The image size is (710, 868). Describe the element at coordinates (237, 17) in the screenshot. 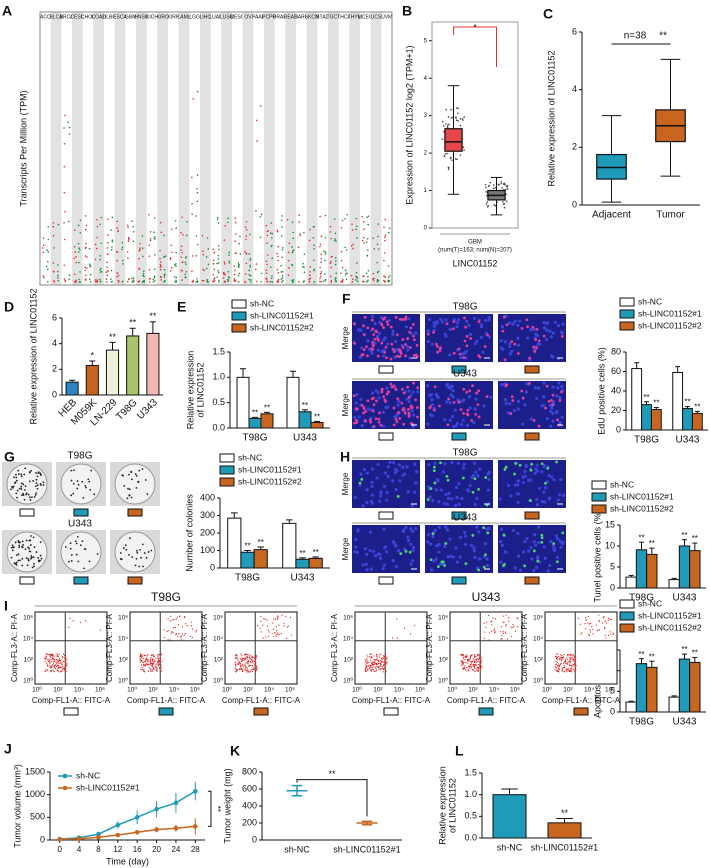

I see `category-label: MESO` at that location.